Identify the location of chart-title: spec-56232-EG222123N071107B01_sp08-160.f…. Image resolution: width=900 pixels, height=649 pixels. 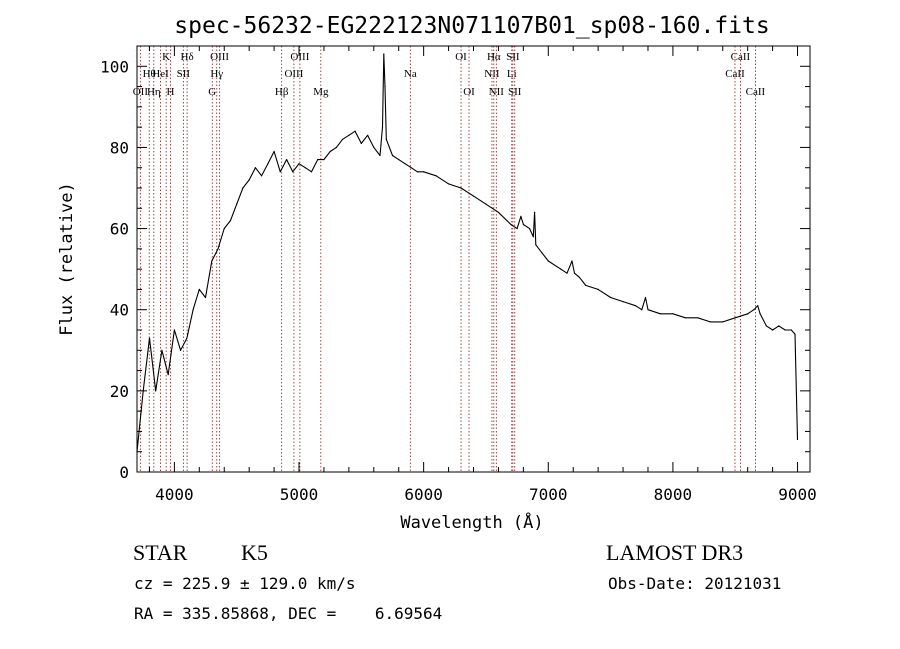
(471, 26).